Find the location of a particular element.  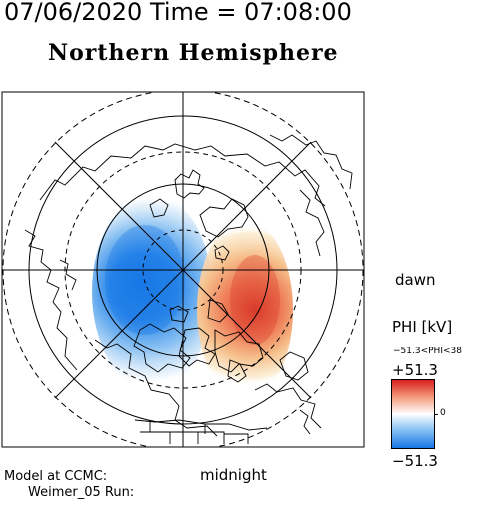

colorbar-zero-label: 0 is located at coordinates (443, 413).